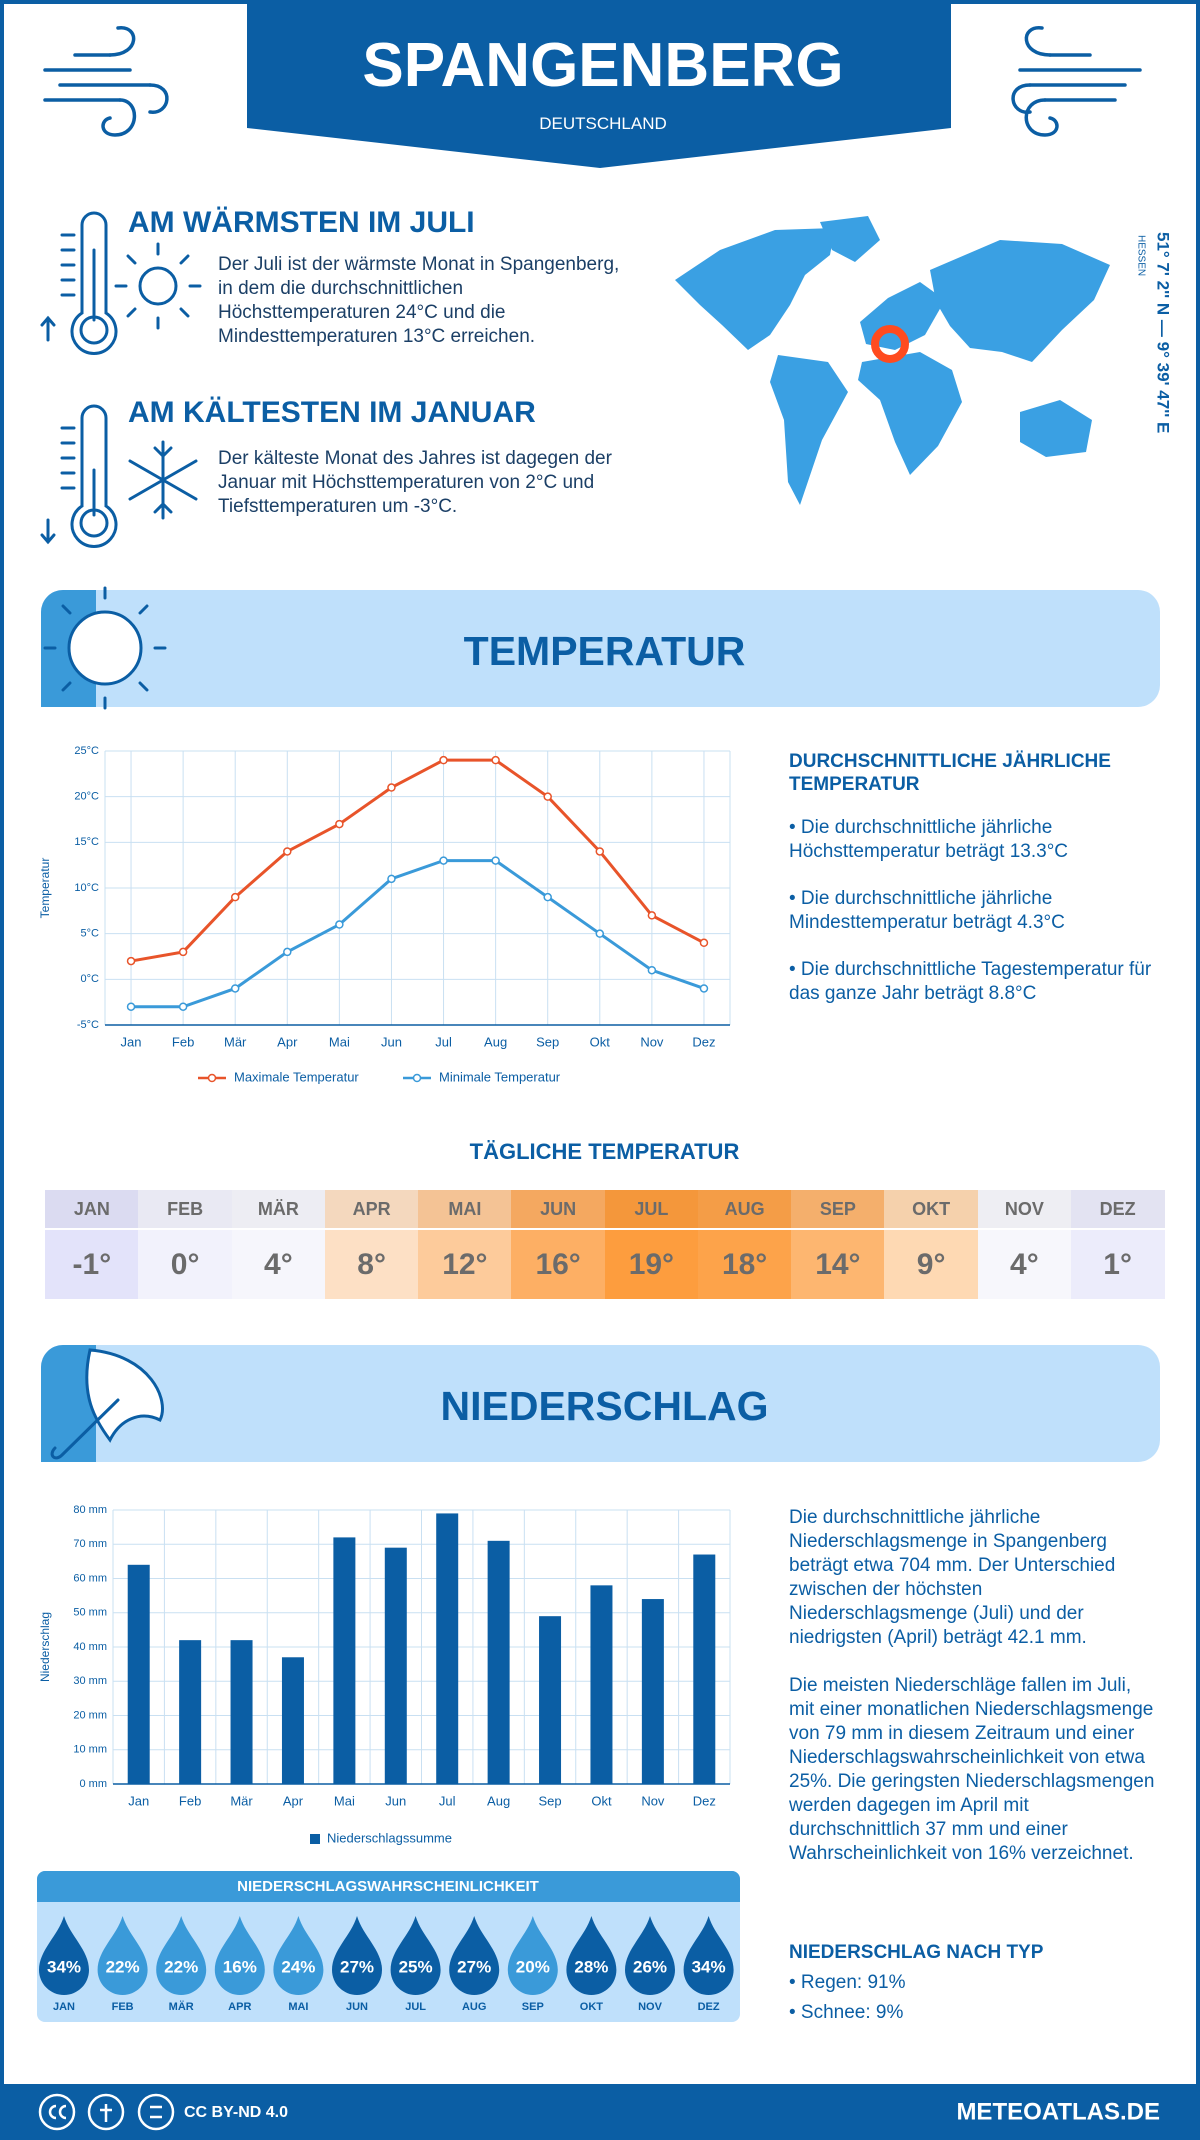 The width and height of the screenshot is (1200, 2140). Describe the element at coordinates (1117, 1209) in the screenshot. I see `table-month: DEZ` at that location.